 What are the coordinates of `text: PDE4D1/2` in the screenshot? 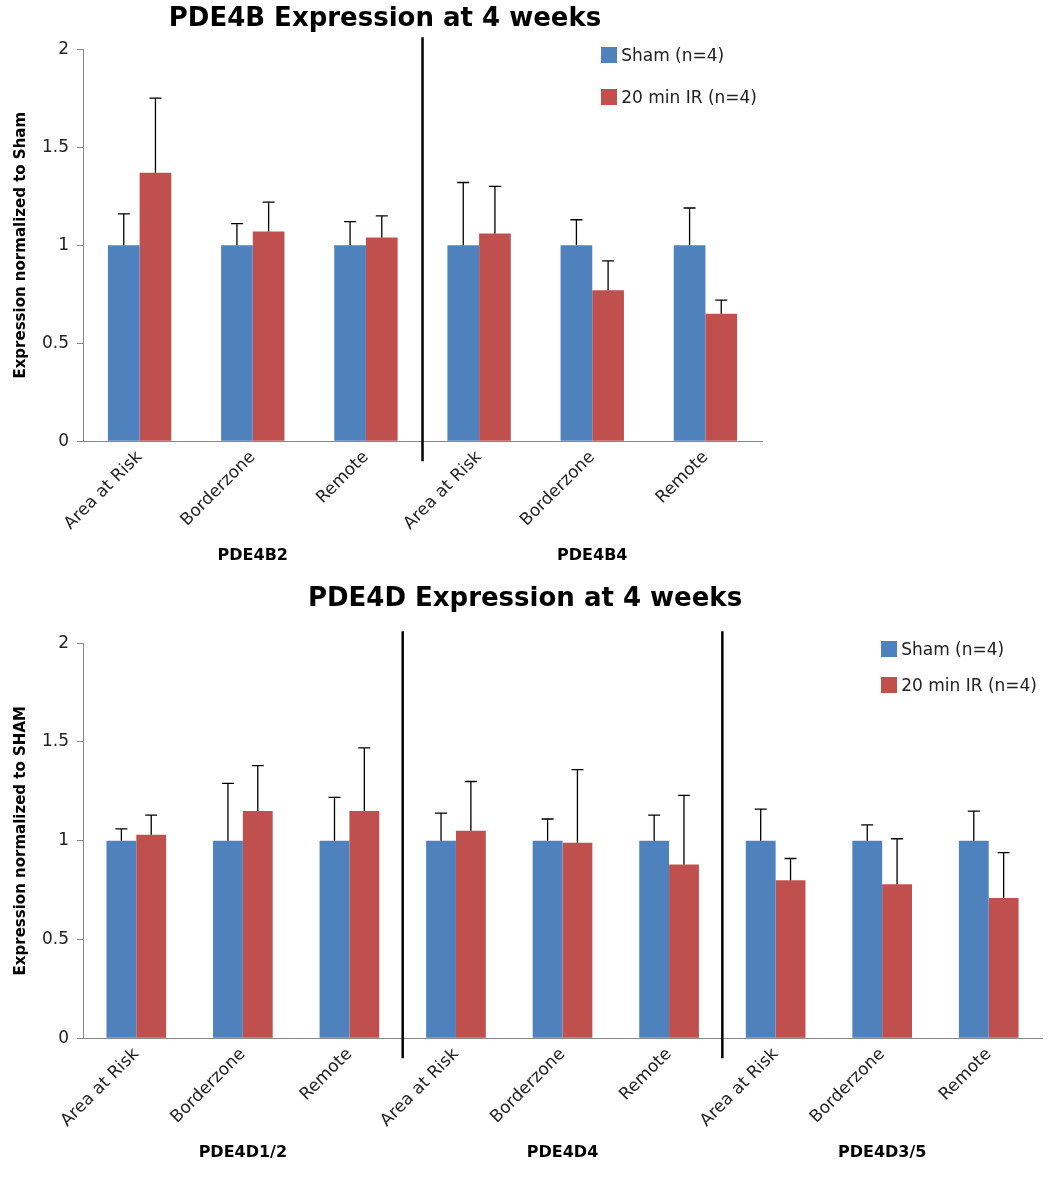 It's located at (243, 1152).